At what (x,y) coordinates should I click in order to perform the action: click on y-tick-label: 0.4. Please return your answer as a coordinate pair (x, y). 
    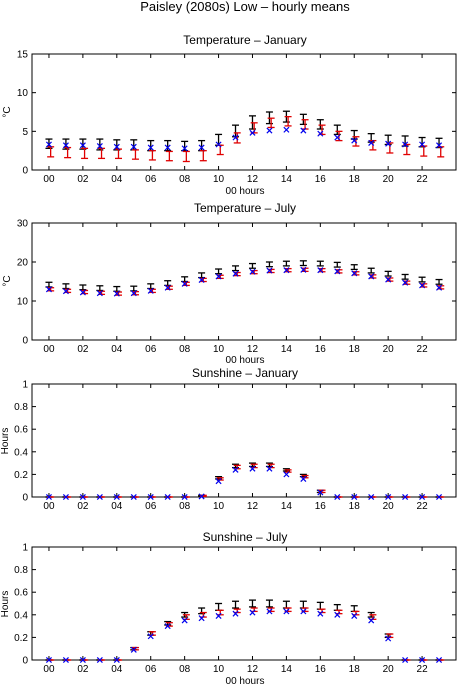
    Looking at the image, I should click on (21, 452).